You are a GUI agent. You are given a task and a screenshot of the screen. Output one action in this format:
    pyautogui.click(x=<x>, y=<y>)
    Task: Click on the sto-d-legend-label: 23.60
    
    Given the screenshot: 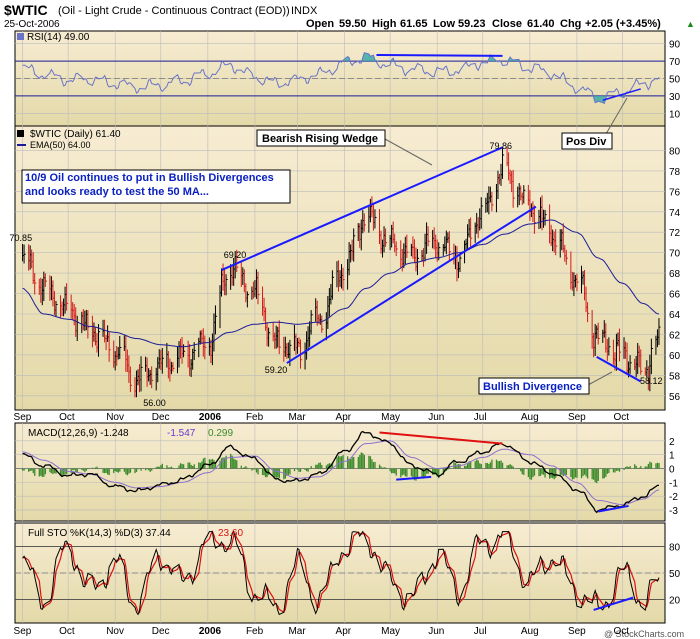 What is the action you would take?
    pyautogui.click(x=230, y=533)
    